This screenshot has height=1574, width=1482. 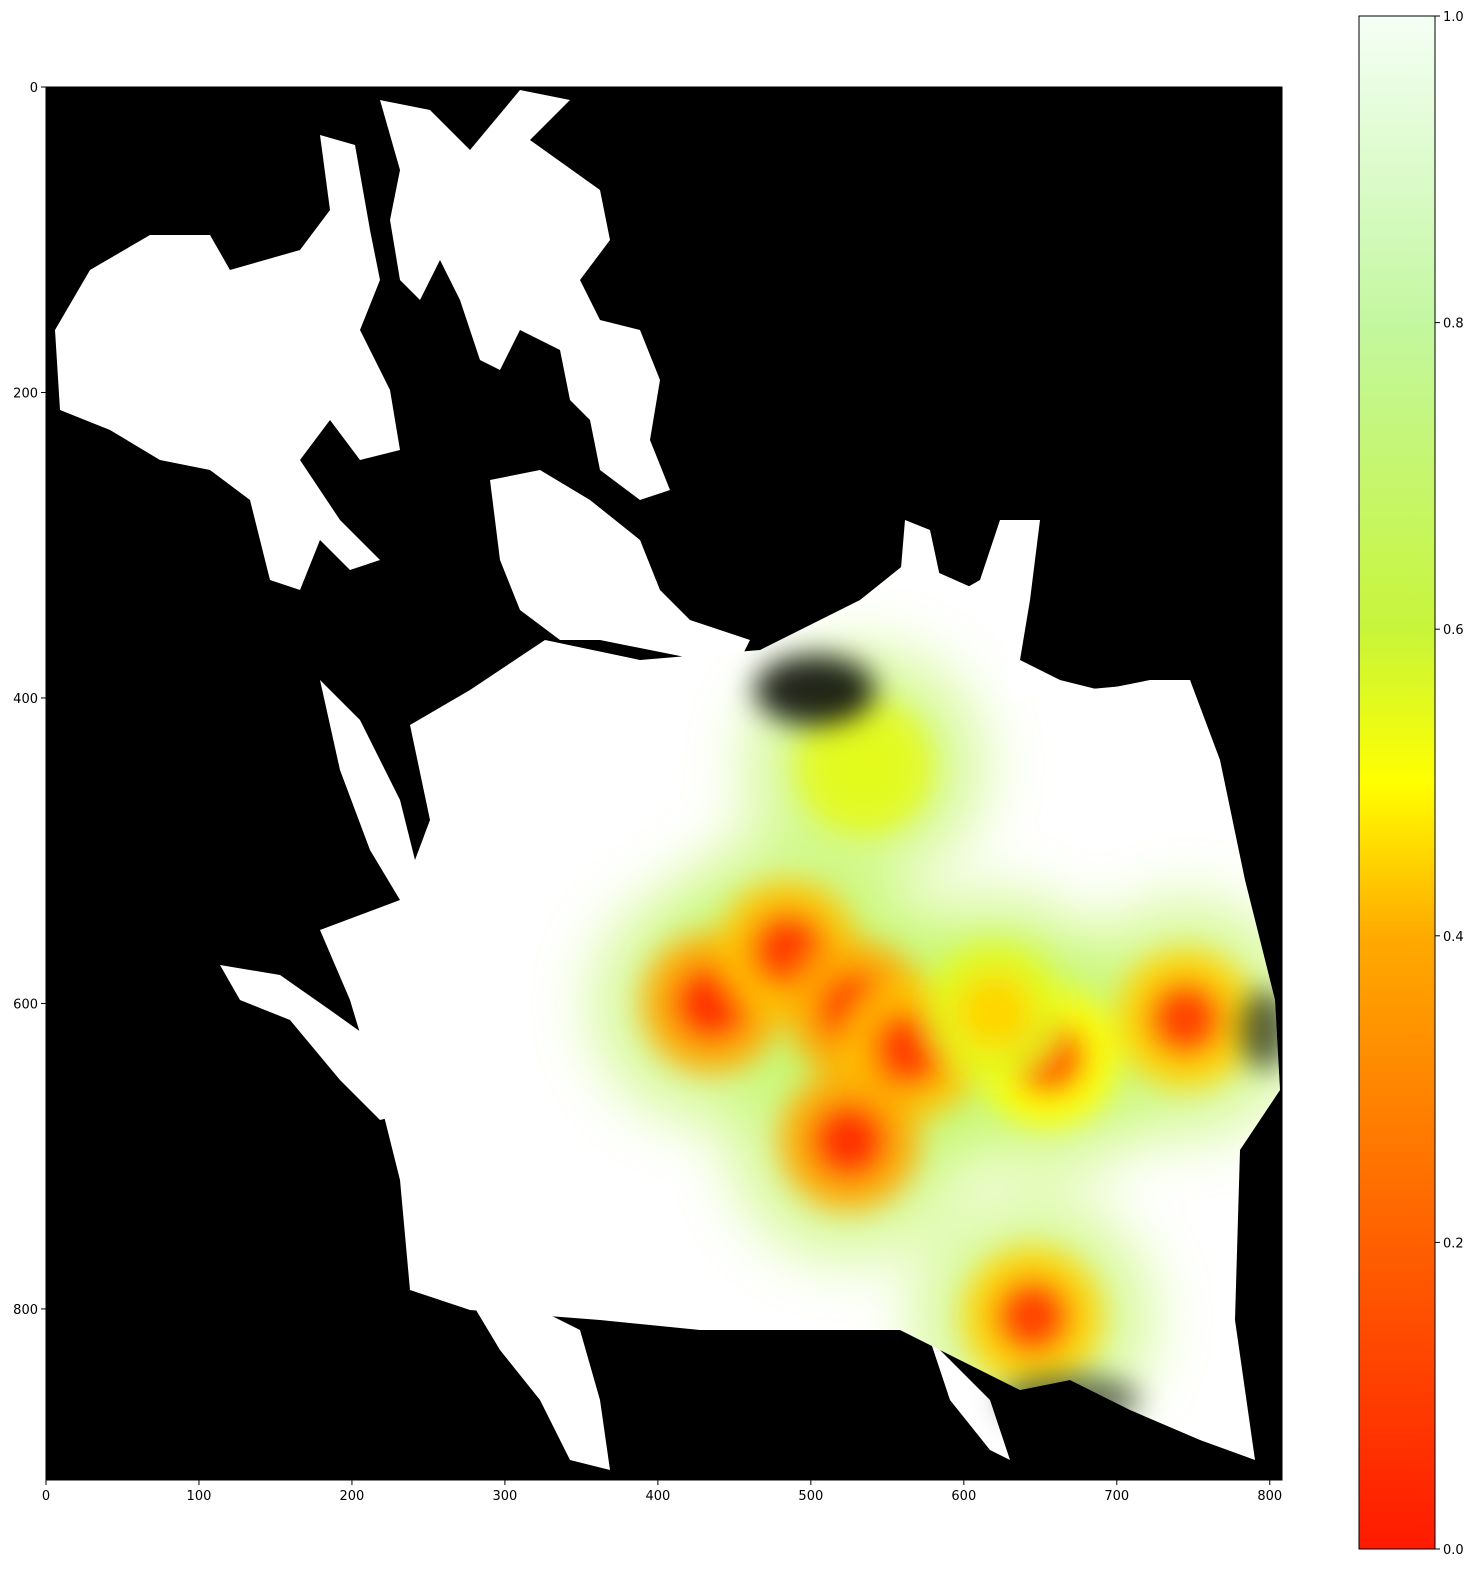 I want to click on colorbar-tick-label: 1.0, so click(x=1453, y=17).